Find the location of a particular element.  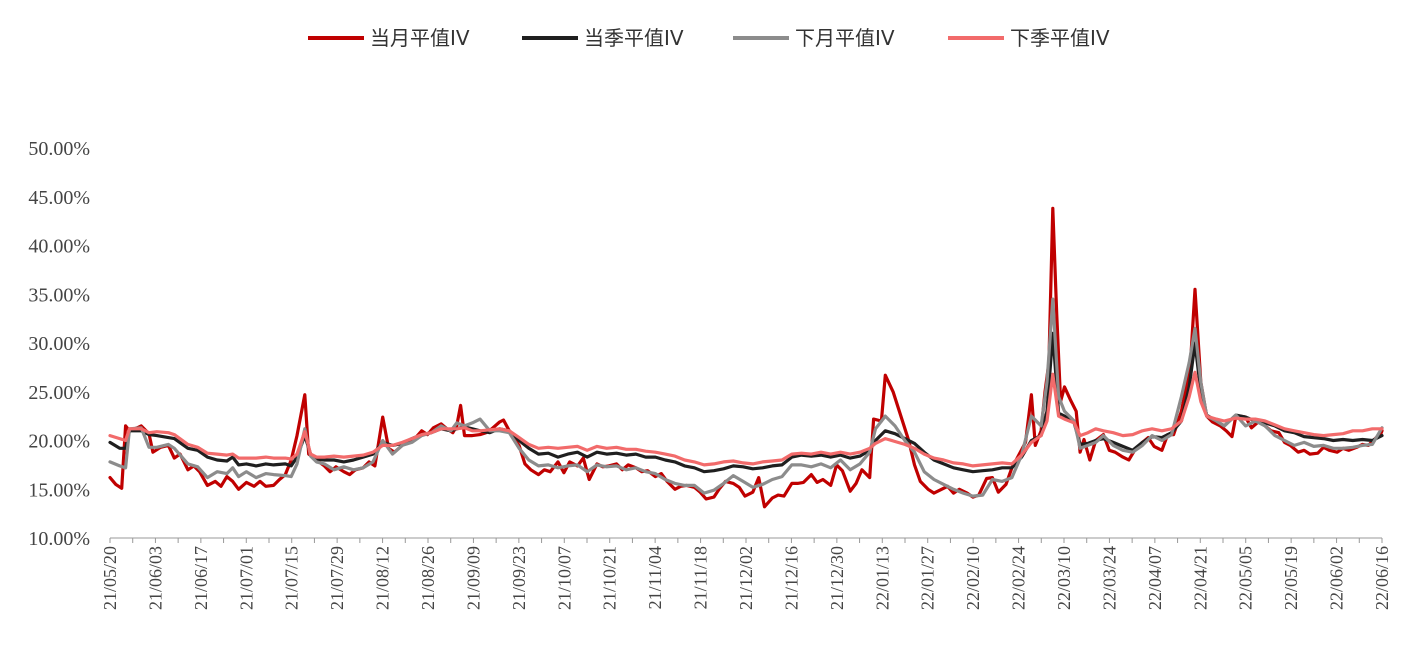

x-tick-label: 21/11/18 is located at coordinates (701, 577).